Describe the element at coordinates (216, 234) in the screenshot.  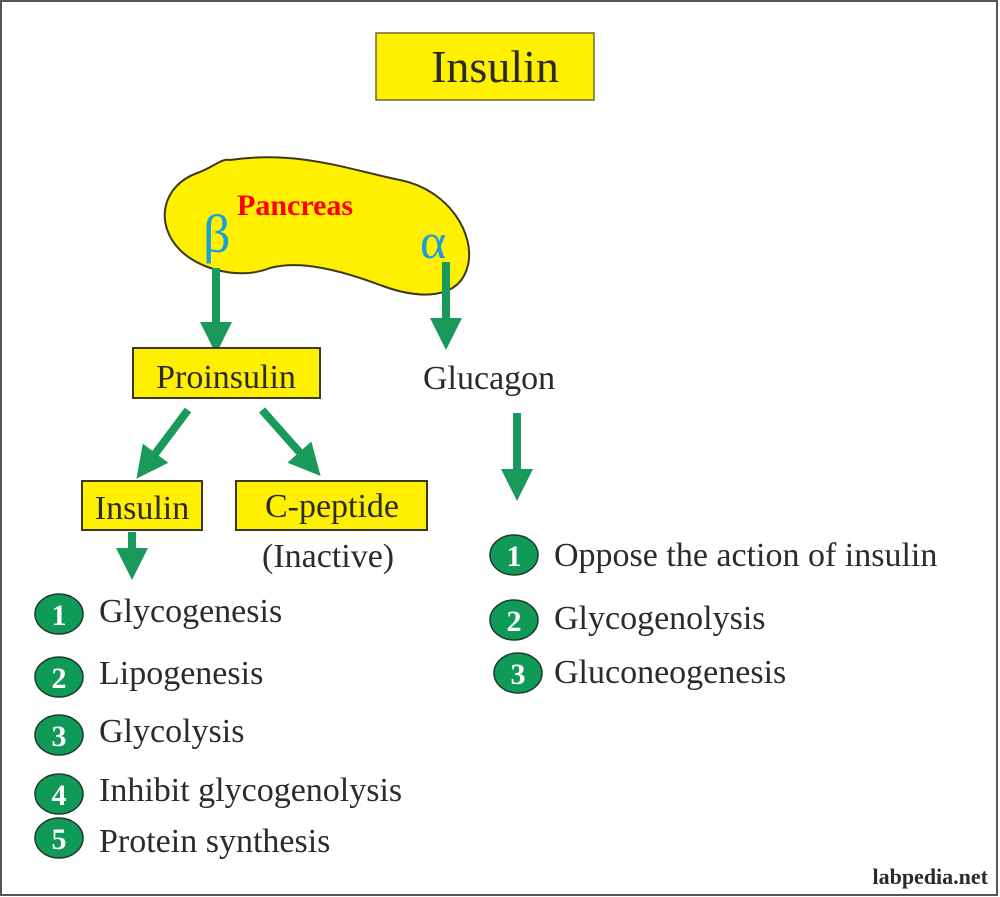
I see `beta-cell-symbol: β` at that location.